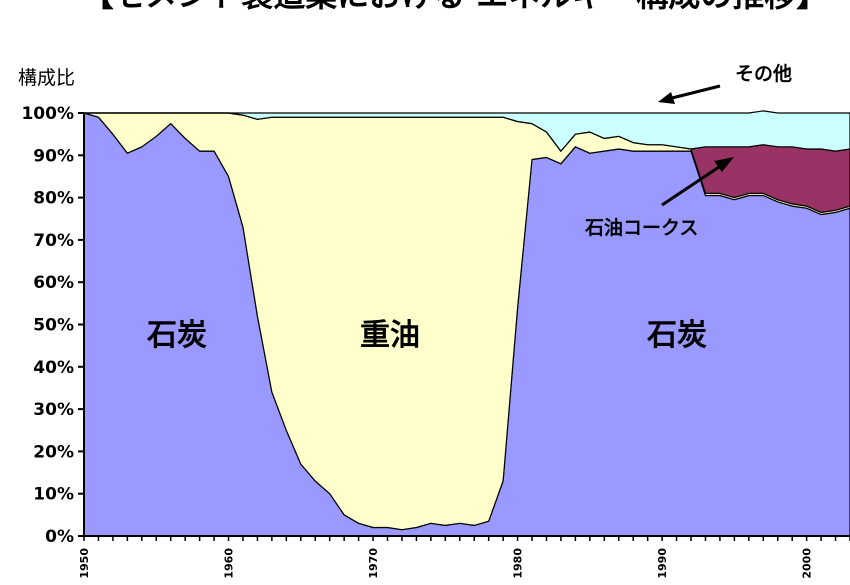  What do you see at coordinates (53, 495) in the screenshot?
I see `y-tick-label: 10%` at bounding box center [53, 495].